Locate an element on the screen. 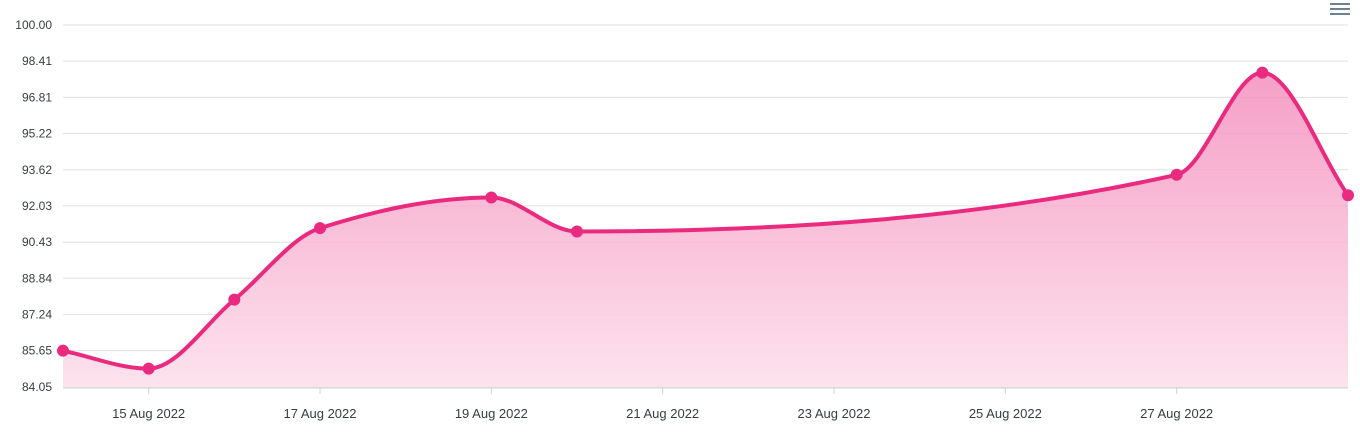  y-tick-label: 98.41 is located at coordinates (37, 61).